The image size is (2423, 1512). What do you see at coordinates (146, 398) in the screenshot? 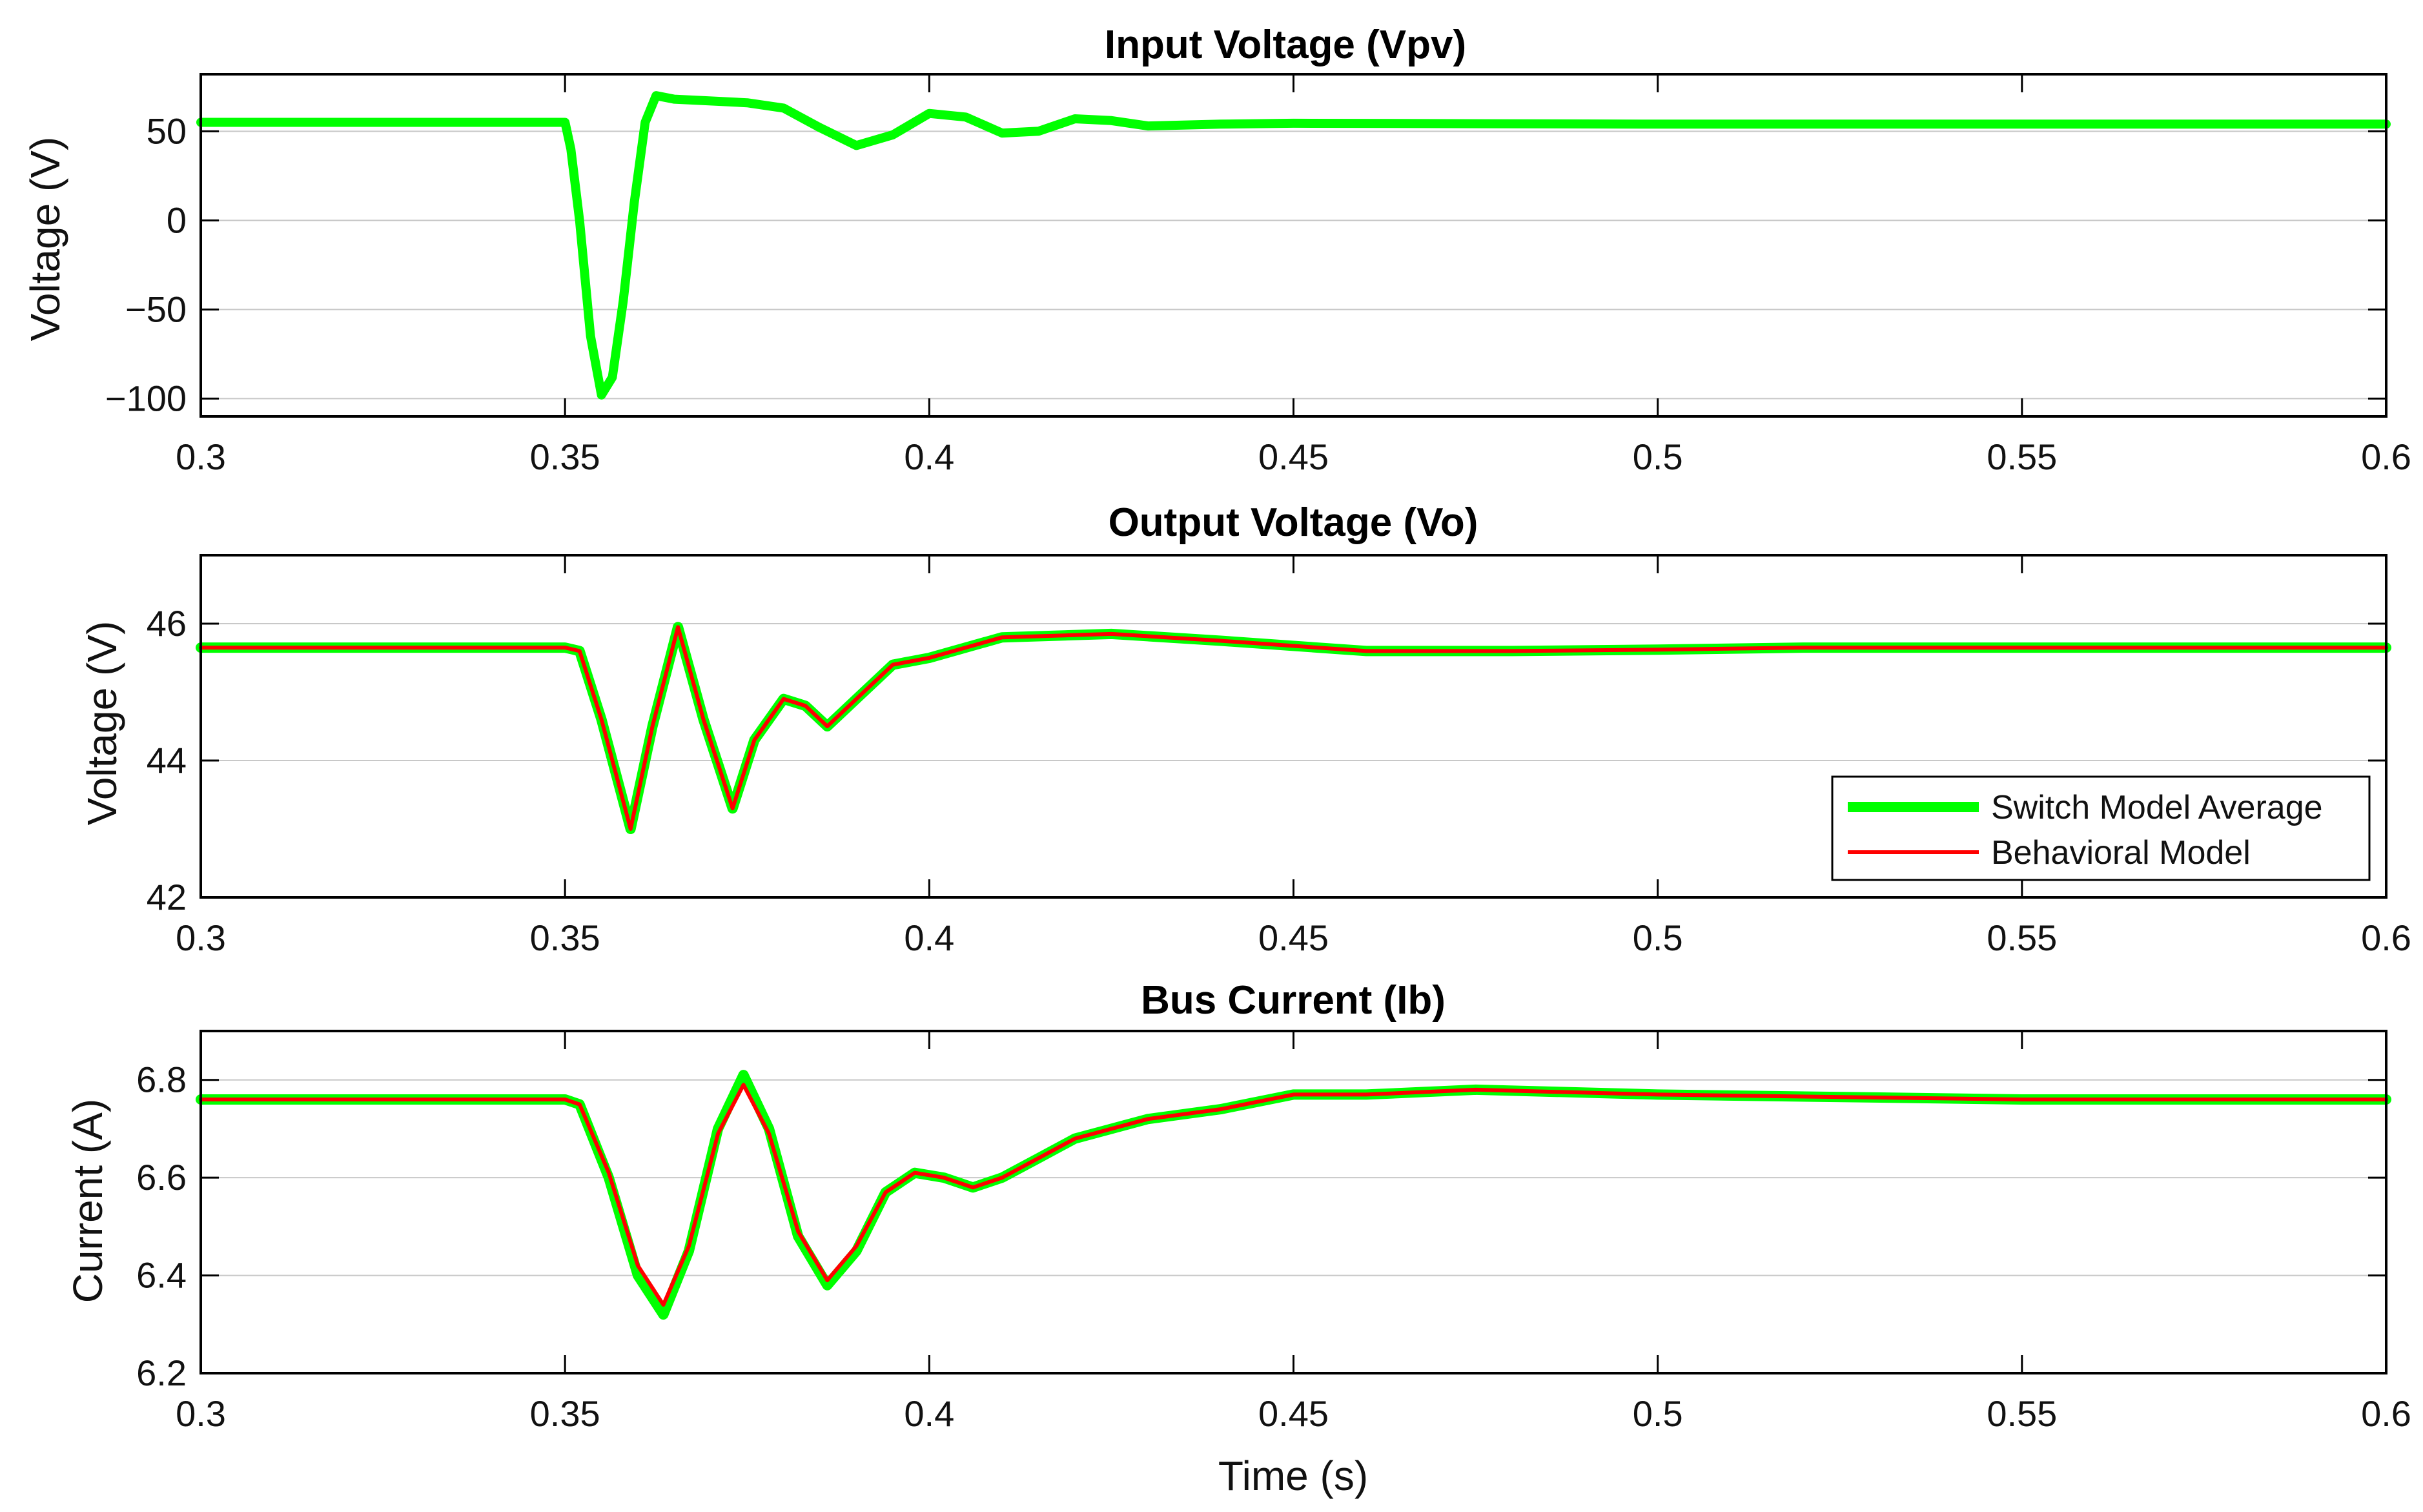
I see `y-tick-label: −100` at bounding box center [146, 398].